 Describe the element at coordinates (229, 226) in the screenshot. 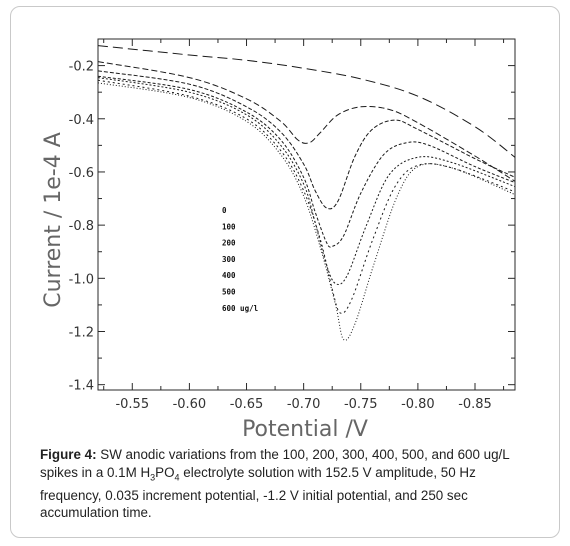

I see `legend-entry: 100` at that location.